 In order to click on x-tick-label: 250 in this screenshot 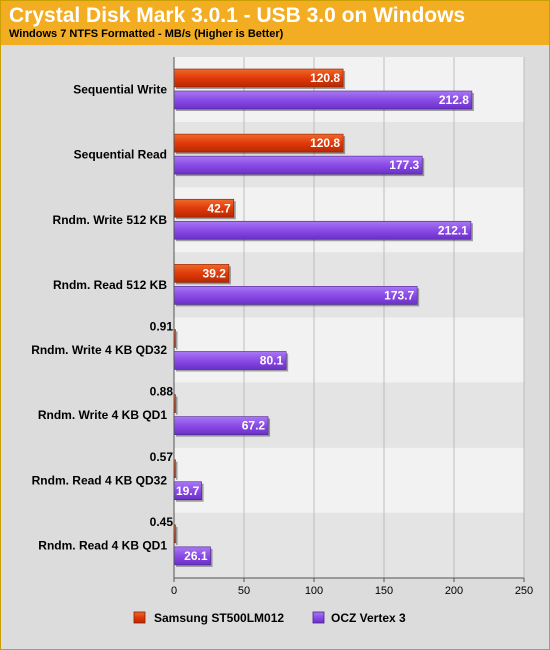, I will do `click(524, 591)`.